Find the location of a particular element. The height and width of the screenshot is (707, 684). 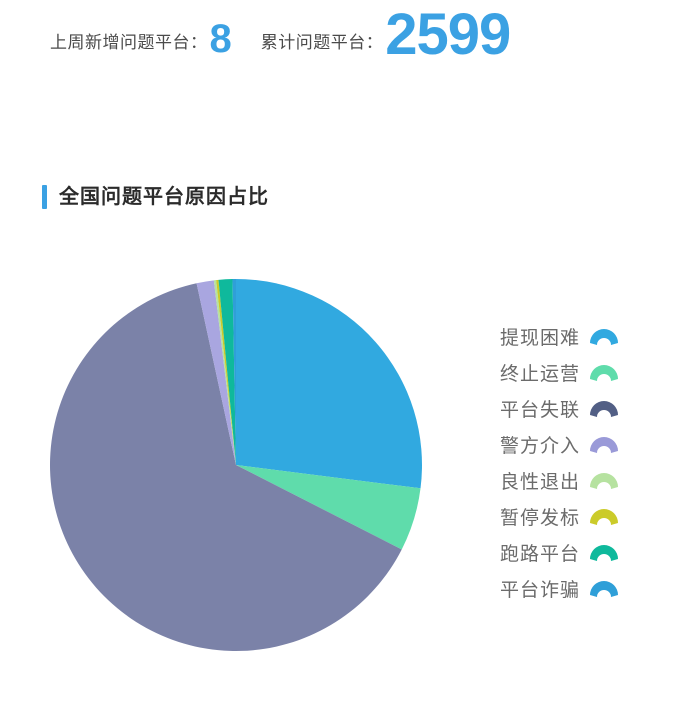

legend-item-5: 暂停发标 is located at coordinates (580, 518).